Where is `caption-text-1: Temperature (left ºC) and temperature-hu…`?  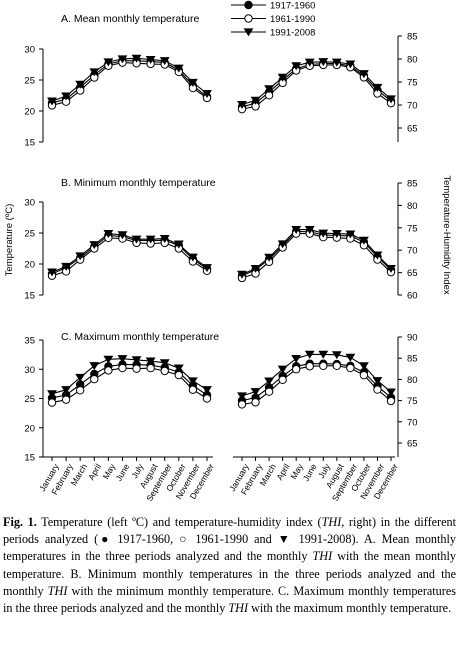 caption-text-1: Temperature (left ºC) and temperature-hu… is located at coordinates (179, 522).